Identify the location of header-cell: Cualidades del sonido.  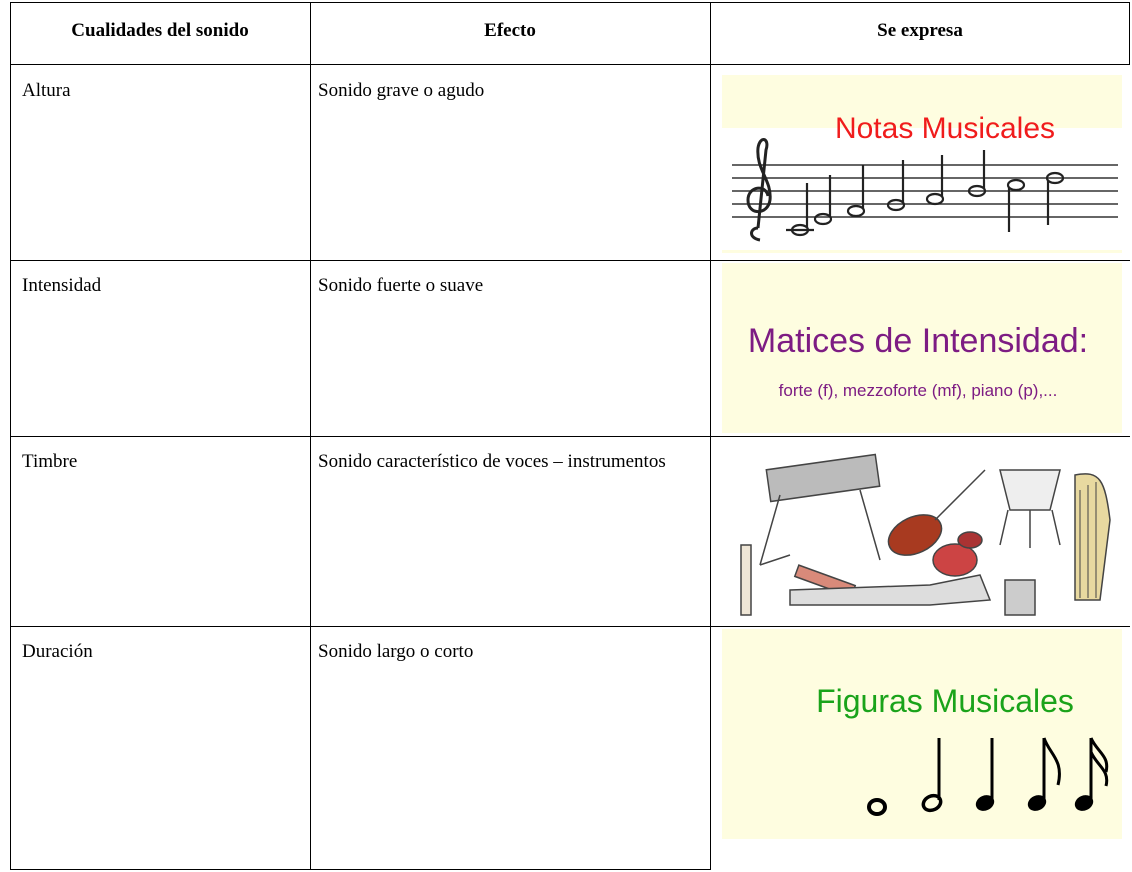
(160, 30).